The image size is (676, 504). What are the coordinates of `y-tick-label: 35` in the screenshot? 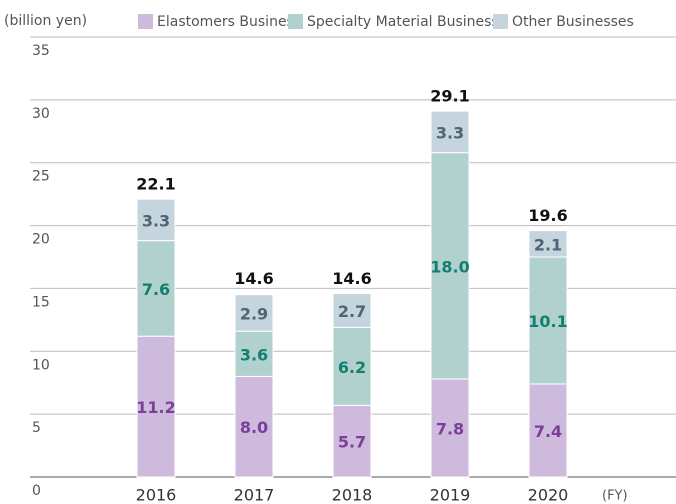 It's located at (41, 51).